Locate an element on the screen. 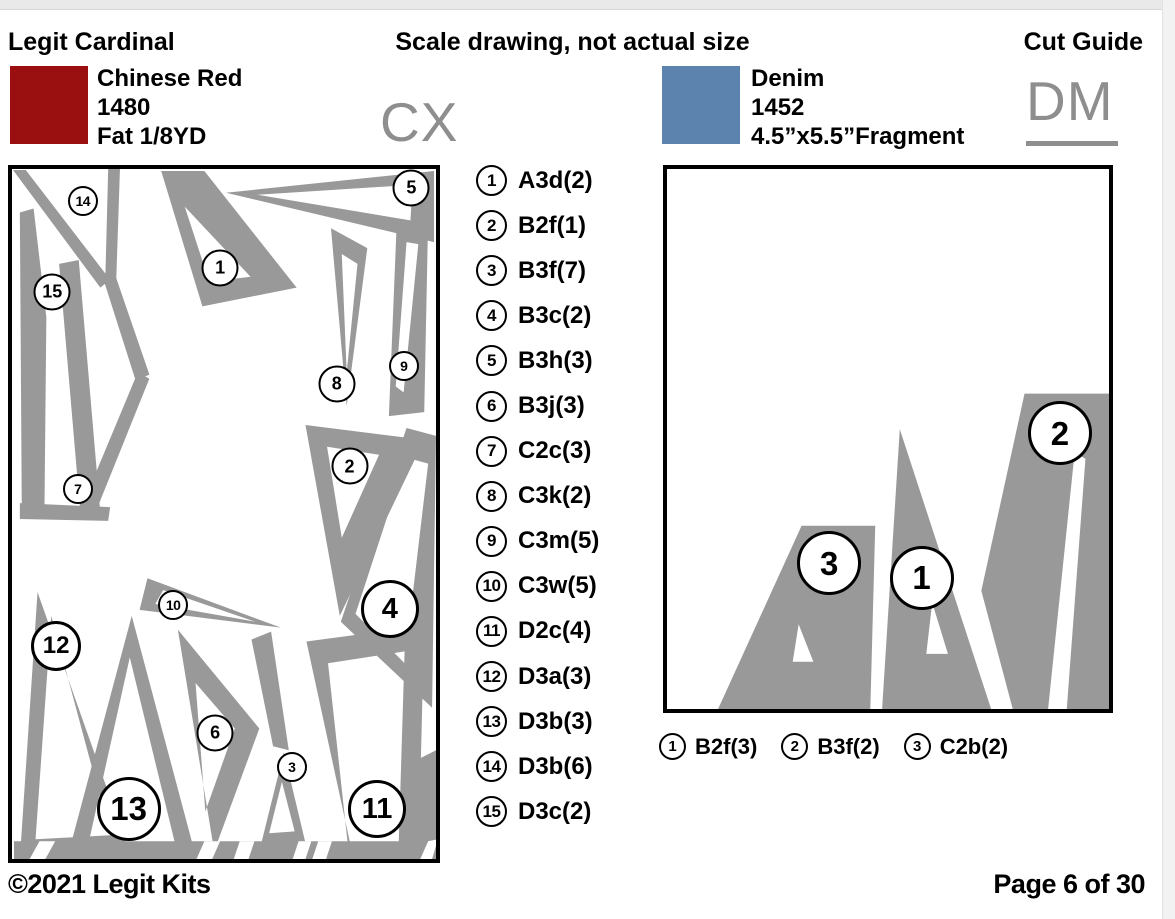 This screenshot has width=1175, height=919. dm-underline is located at coordinates (1072, 143).